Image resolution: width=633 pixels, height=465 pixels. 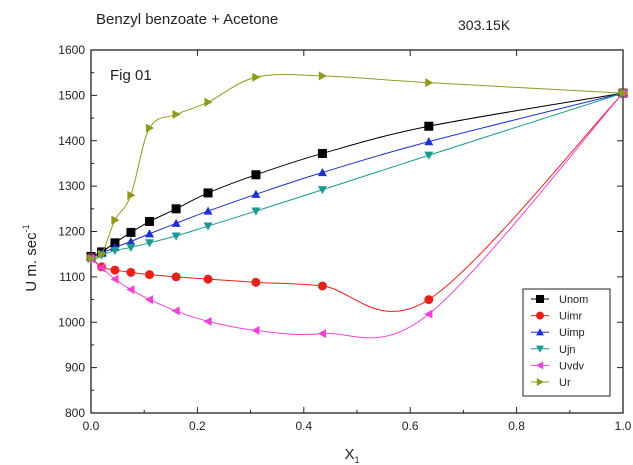 What do you see at coordinates (72, 277) in the screenshot?
I see `y-tick-label: 1100` at bounding box center [72, 277].